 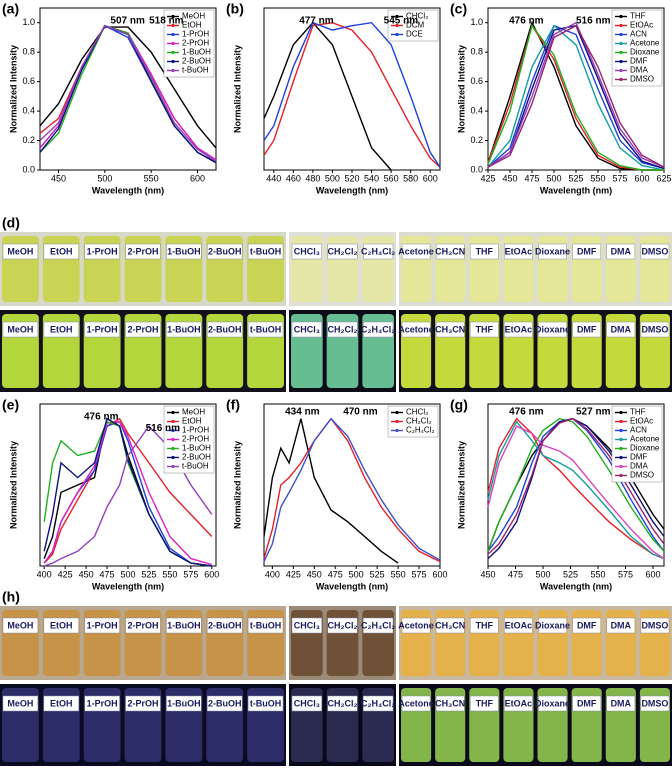 I want to click on vial-label: t-BuOH, so click(x=266, y=625).